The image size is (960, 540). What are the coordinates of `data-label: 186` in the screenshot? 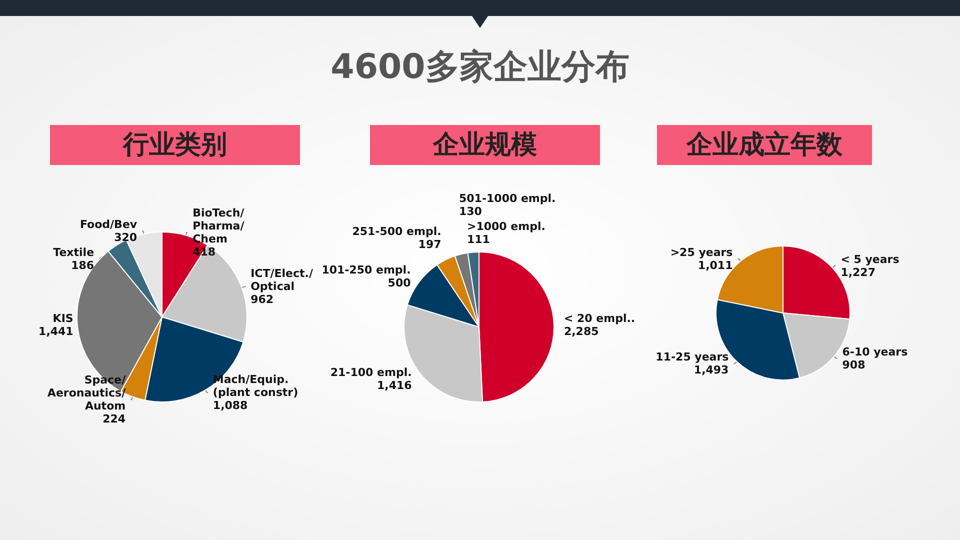 It's located at (82, 265).